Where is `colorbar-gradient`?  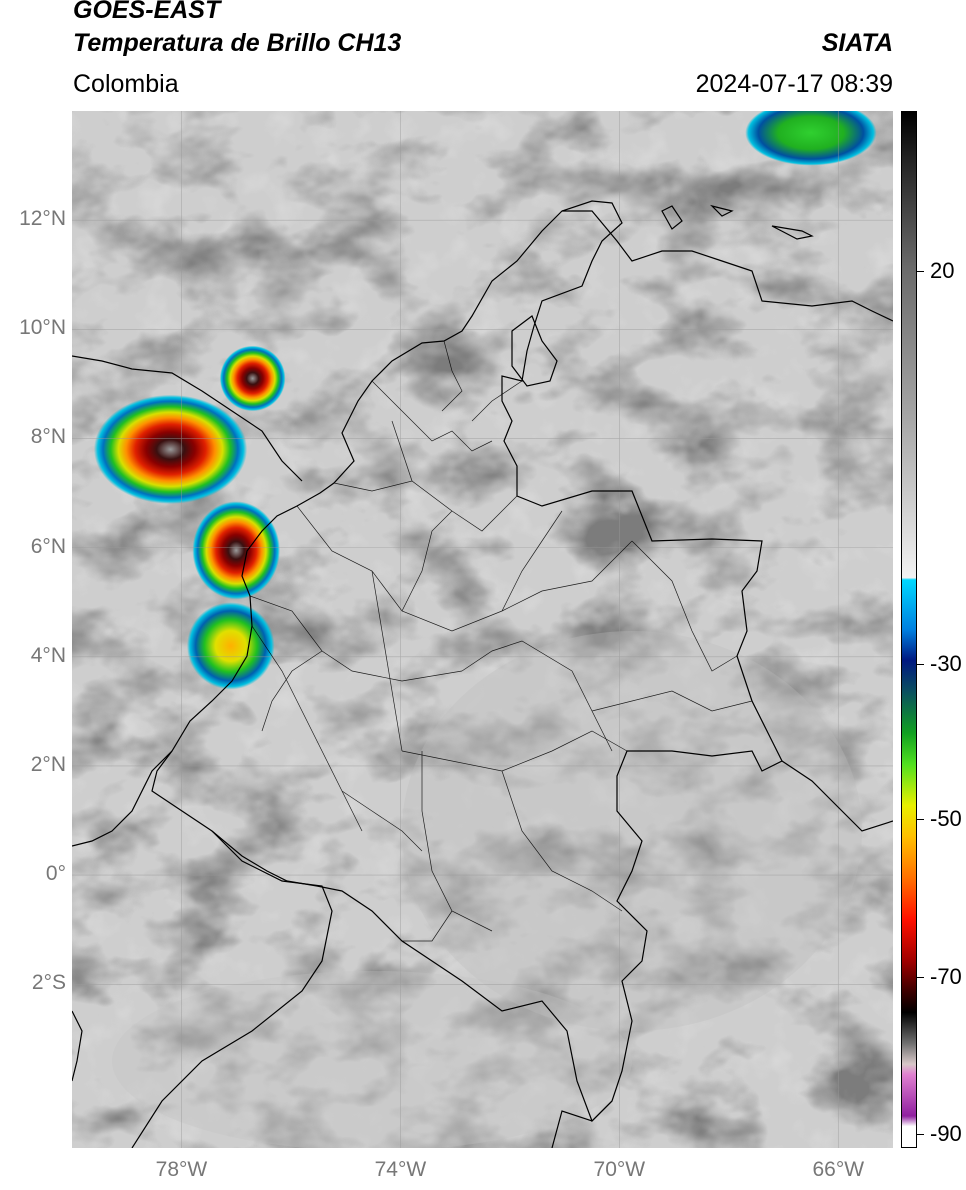 colorbar-gradient is located at coordinates (909, 629).